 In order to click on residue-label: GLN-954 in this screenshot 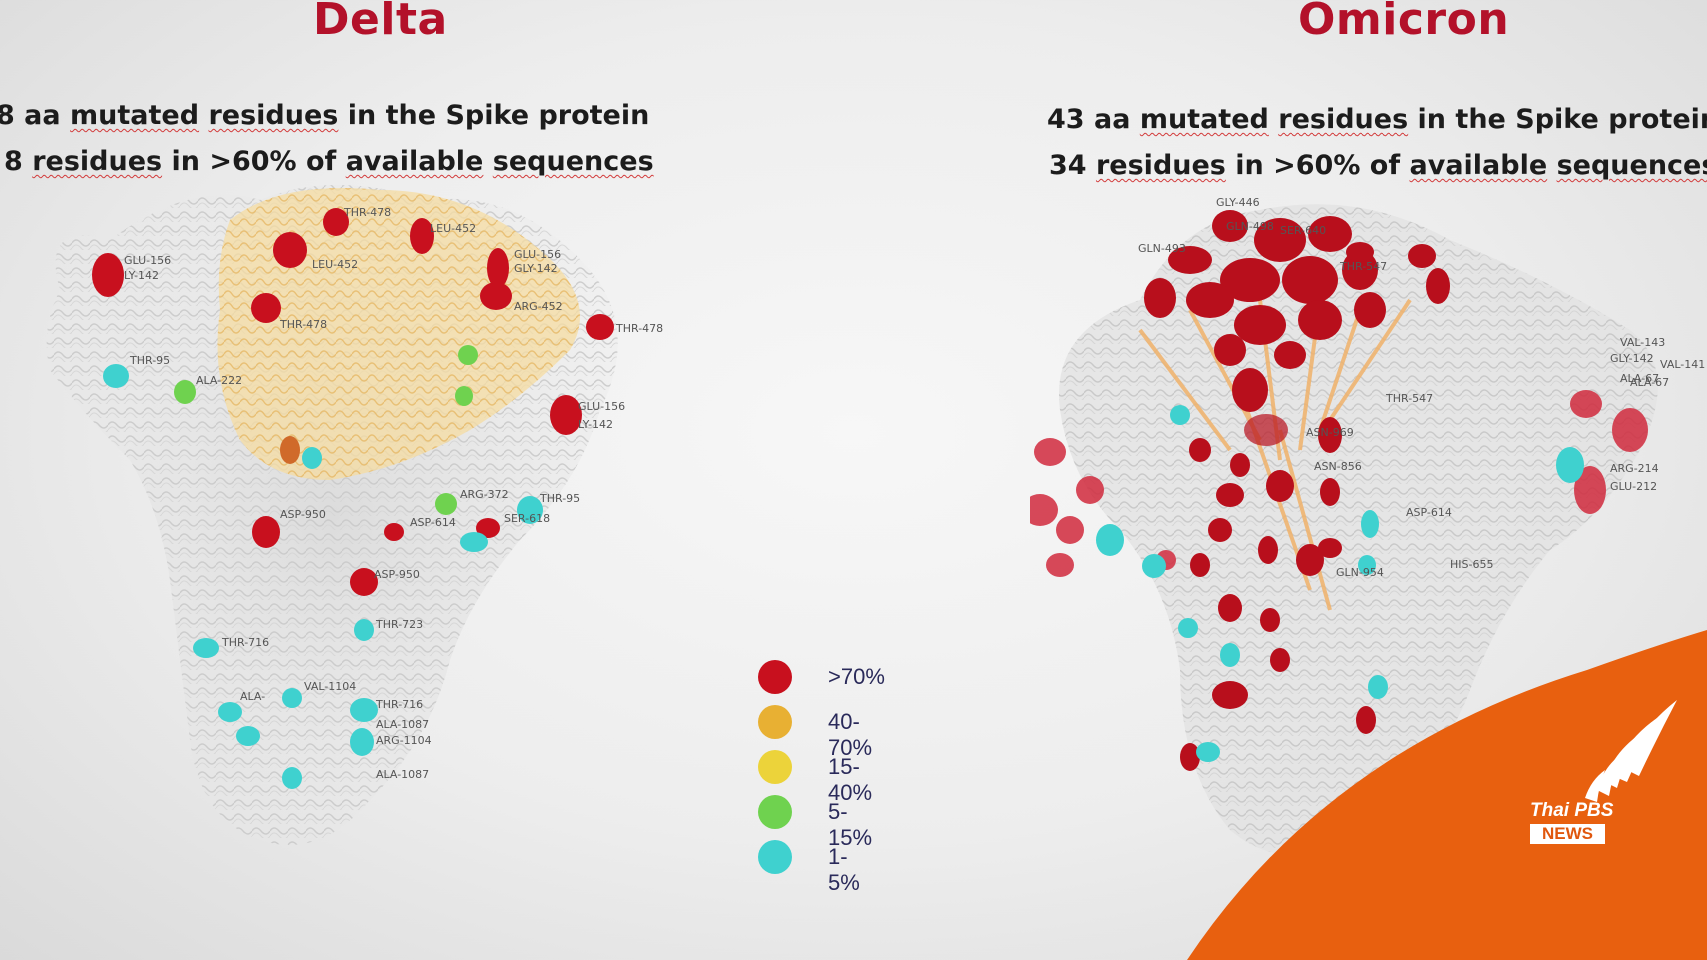, I will do `click(1360, 572)`.